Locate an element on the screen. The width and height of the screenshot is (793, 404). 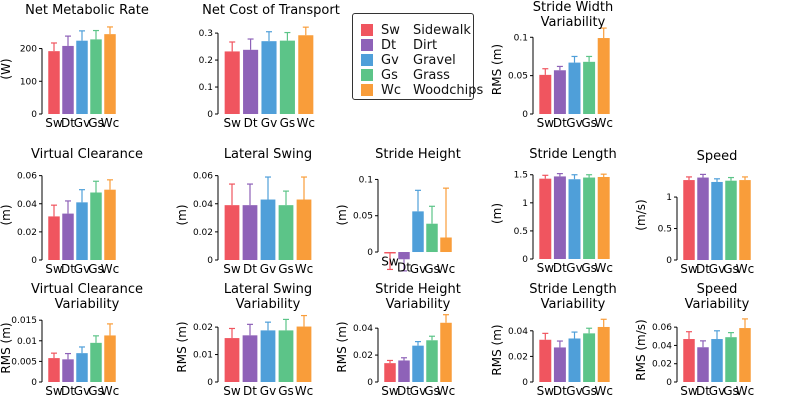
y-tick-label: 1 is located at coordinates (525, 204).